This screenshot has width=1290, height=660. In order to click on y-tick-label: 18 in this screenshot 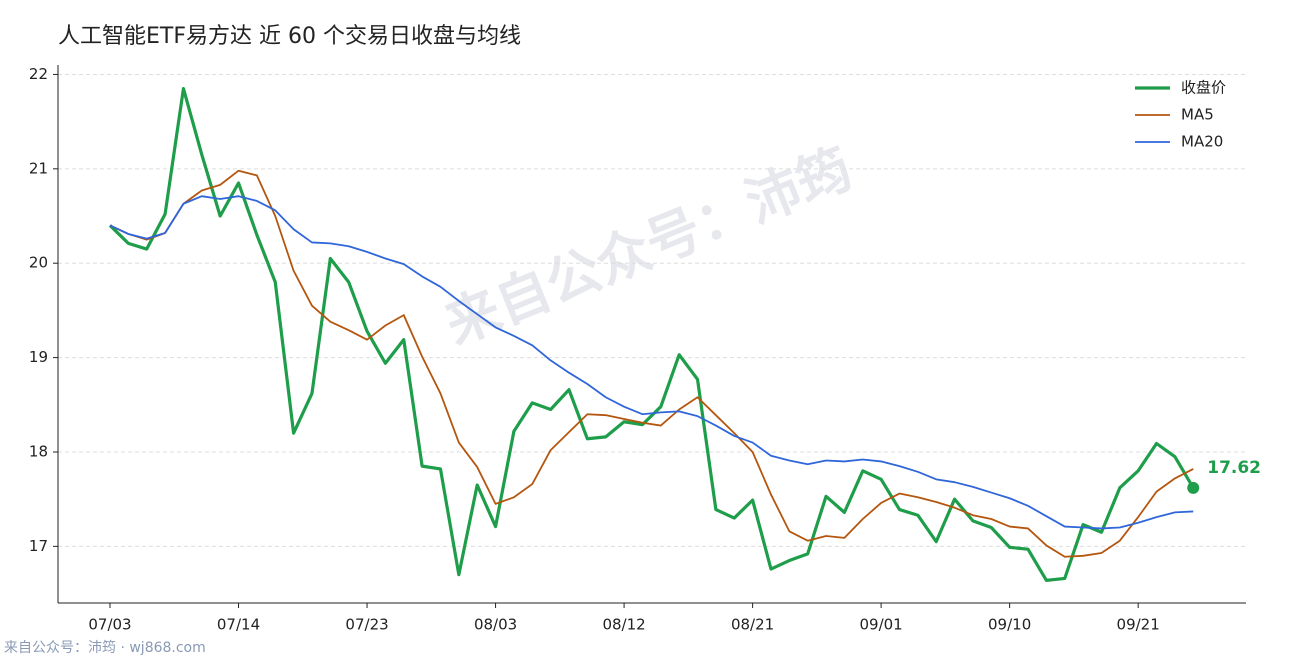, I will do `click(38, 451)`.